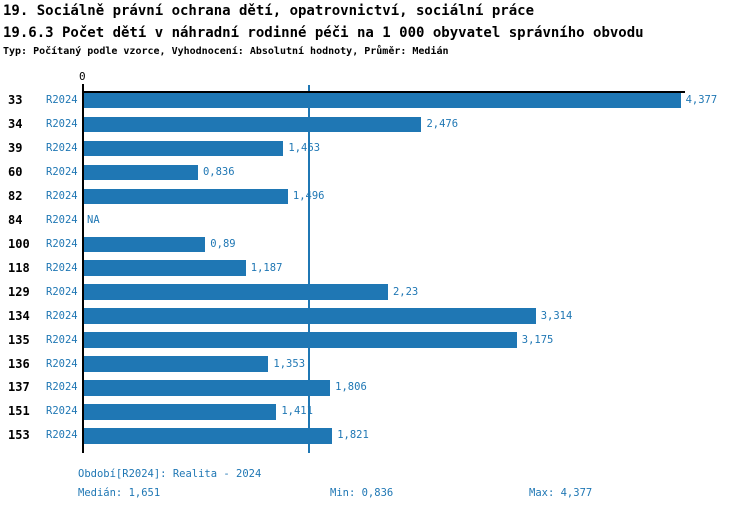 This screenshot has width=750, height=512. Describe the element at coordinates (289, 363) in the screenshot. I see `bar-value-label: 1,353` at that location.